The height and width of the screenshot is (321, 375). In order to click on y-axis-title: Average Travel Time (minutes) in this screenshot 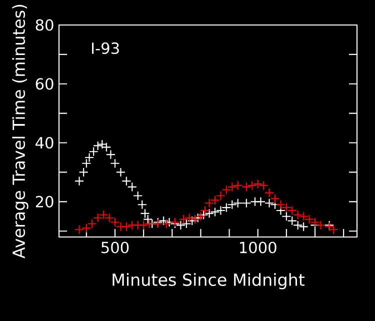, I will do `click(20, 131)`.